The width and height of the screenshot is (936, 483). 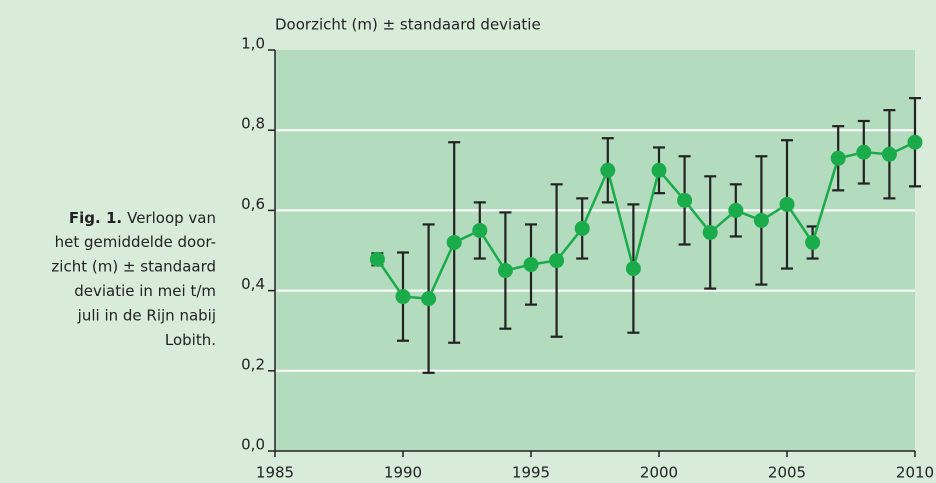 What do you see at coordinates (171, 218) in the screenshot?
I see `caption-text: Verloop van` at bounding box center [171, 218].